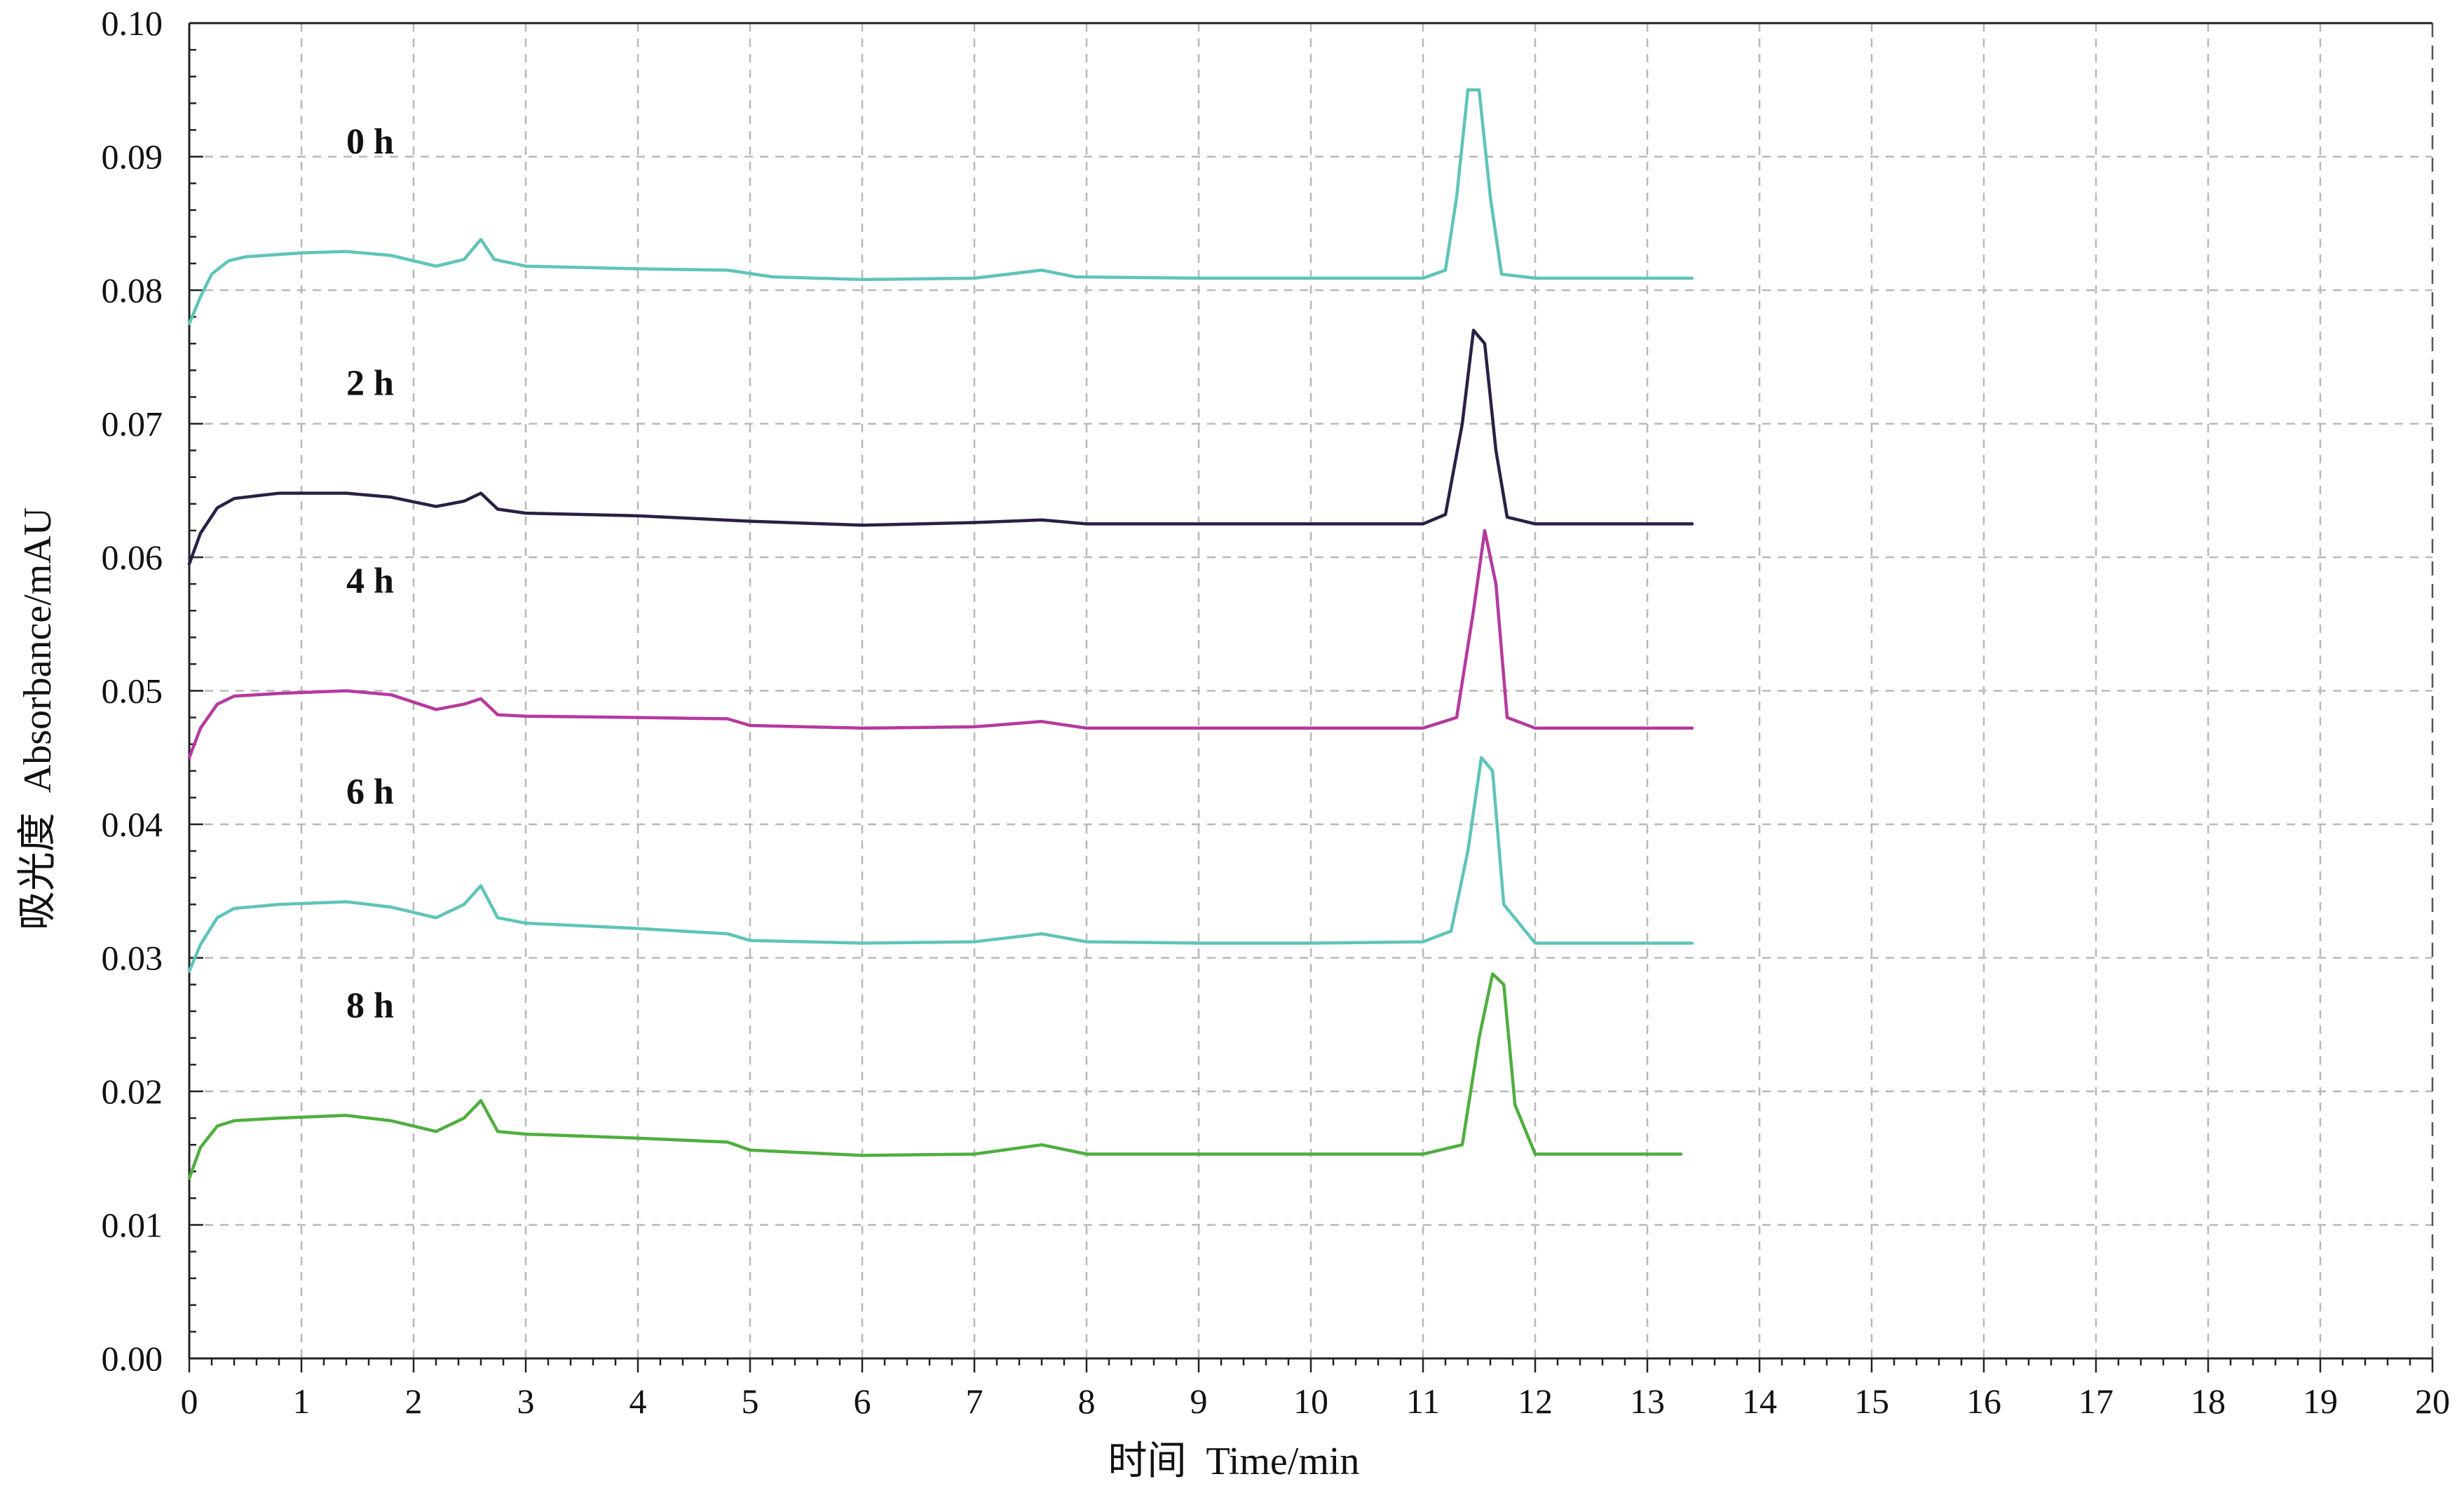 Image resolution: width=2464 pixels, height=1486 pixels. Describe the element at coordinates (132, 1225) in the screenshot. I see `y-tick-label: 0.01` at that location.